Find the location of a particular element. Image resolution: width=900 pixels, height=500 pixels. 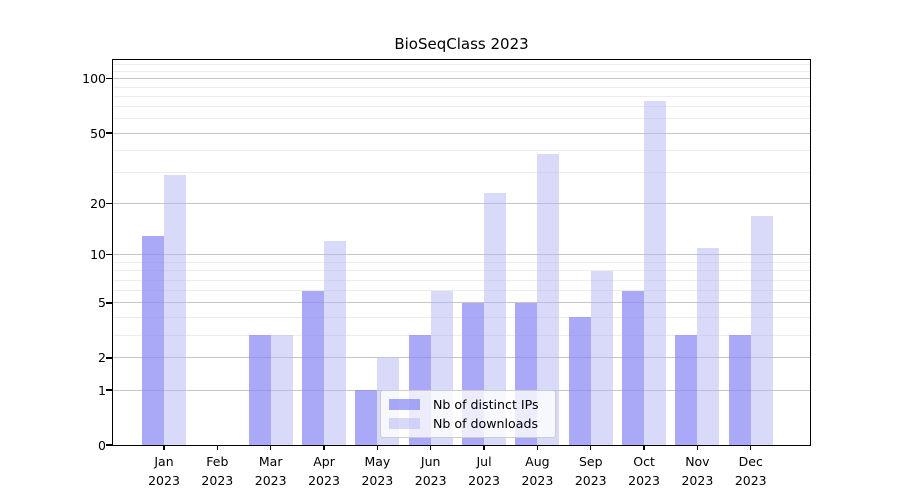

x-tick-label: May 2023 is located at coordinates (377, 471).